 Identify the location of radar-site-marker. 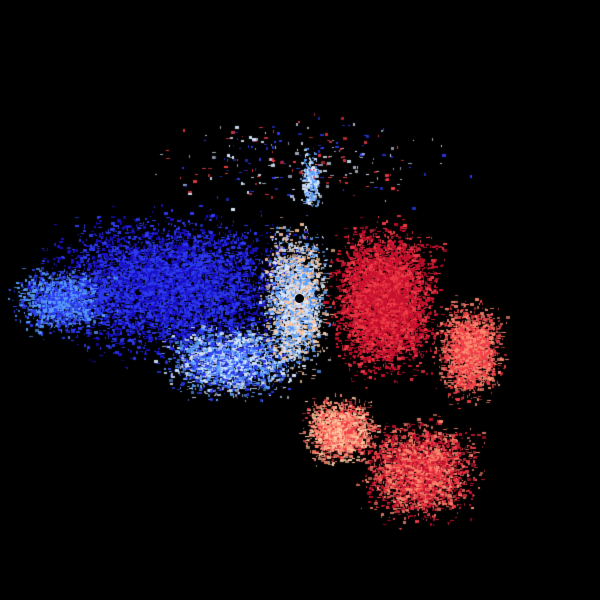
(299, 298).